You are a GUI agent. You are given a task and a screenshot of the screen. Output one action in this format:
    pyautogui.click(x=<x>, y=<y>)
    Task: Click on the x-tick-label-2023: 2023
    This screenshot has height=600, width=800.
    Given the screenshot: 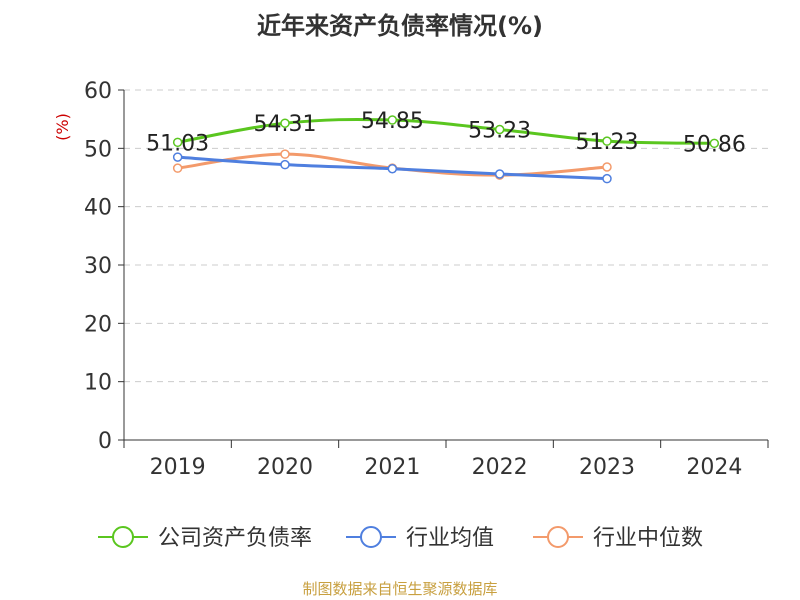 What is the action you would take?
    pyautogui.click(x=607, y=467)
    